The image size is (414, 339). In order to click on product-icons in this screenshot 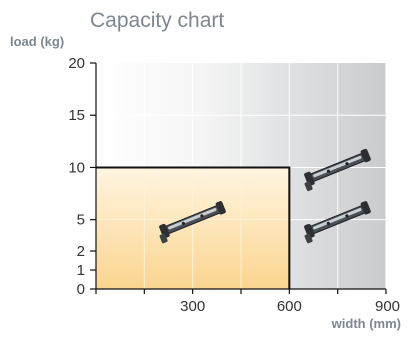, I will do `click(265, 196)`.